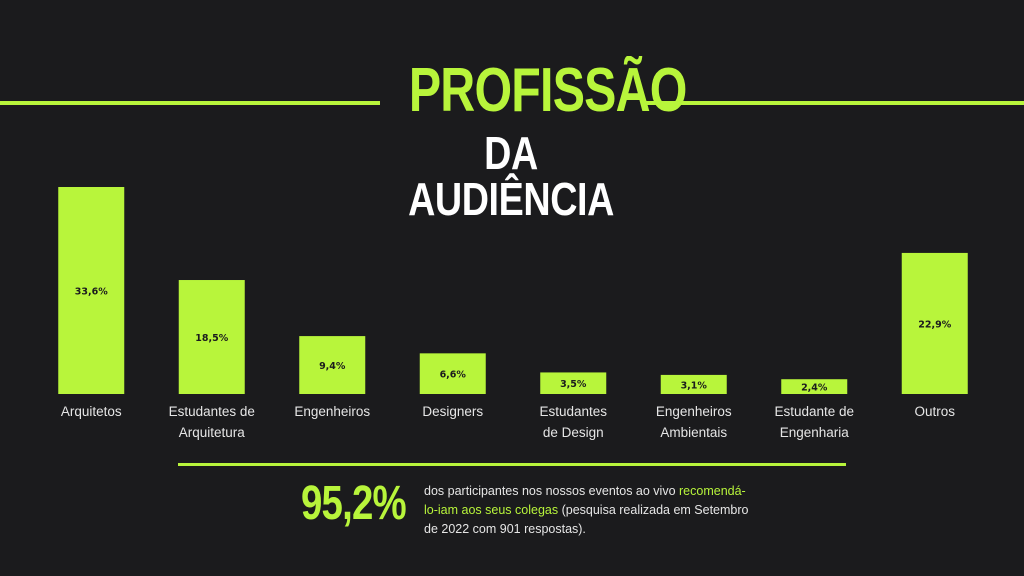 The image size is (1024, 576). I want to click on title-divider-left, so click(190, 103).